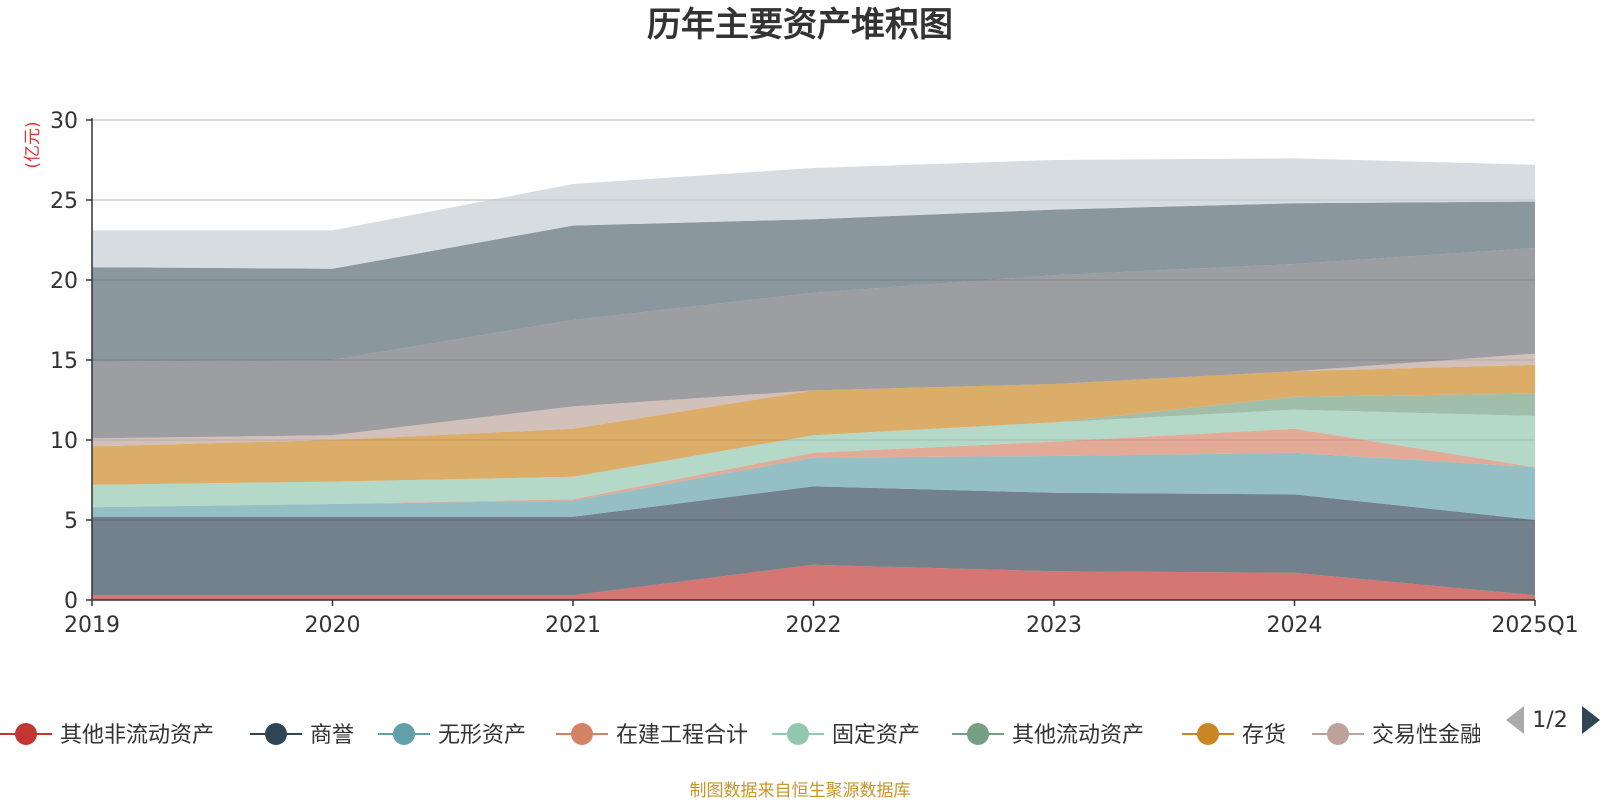 The image size is (1600, 800). What do you see at coordinates (332, 735) in the screenshot?
I see `legend-label: 商誉` at bounding box center [332, 735].